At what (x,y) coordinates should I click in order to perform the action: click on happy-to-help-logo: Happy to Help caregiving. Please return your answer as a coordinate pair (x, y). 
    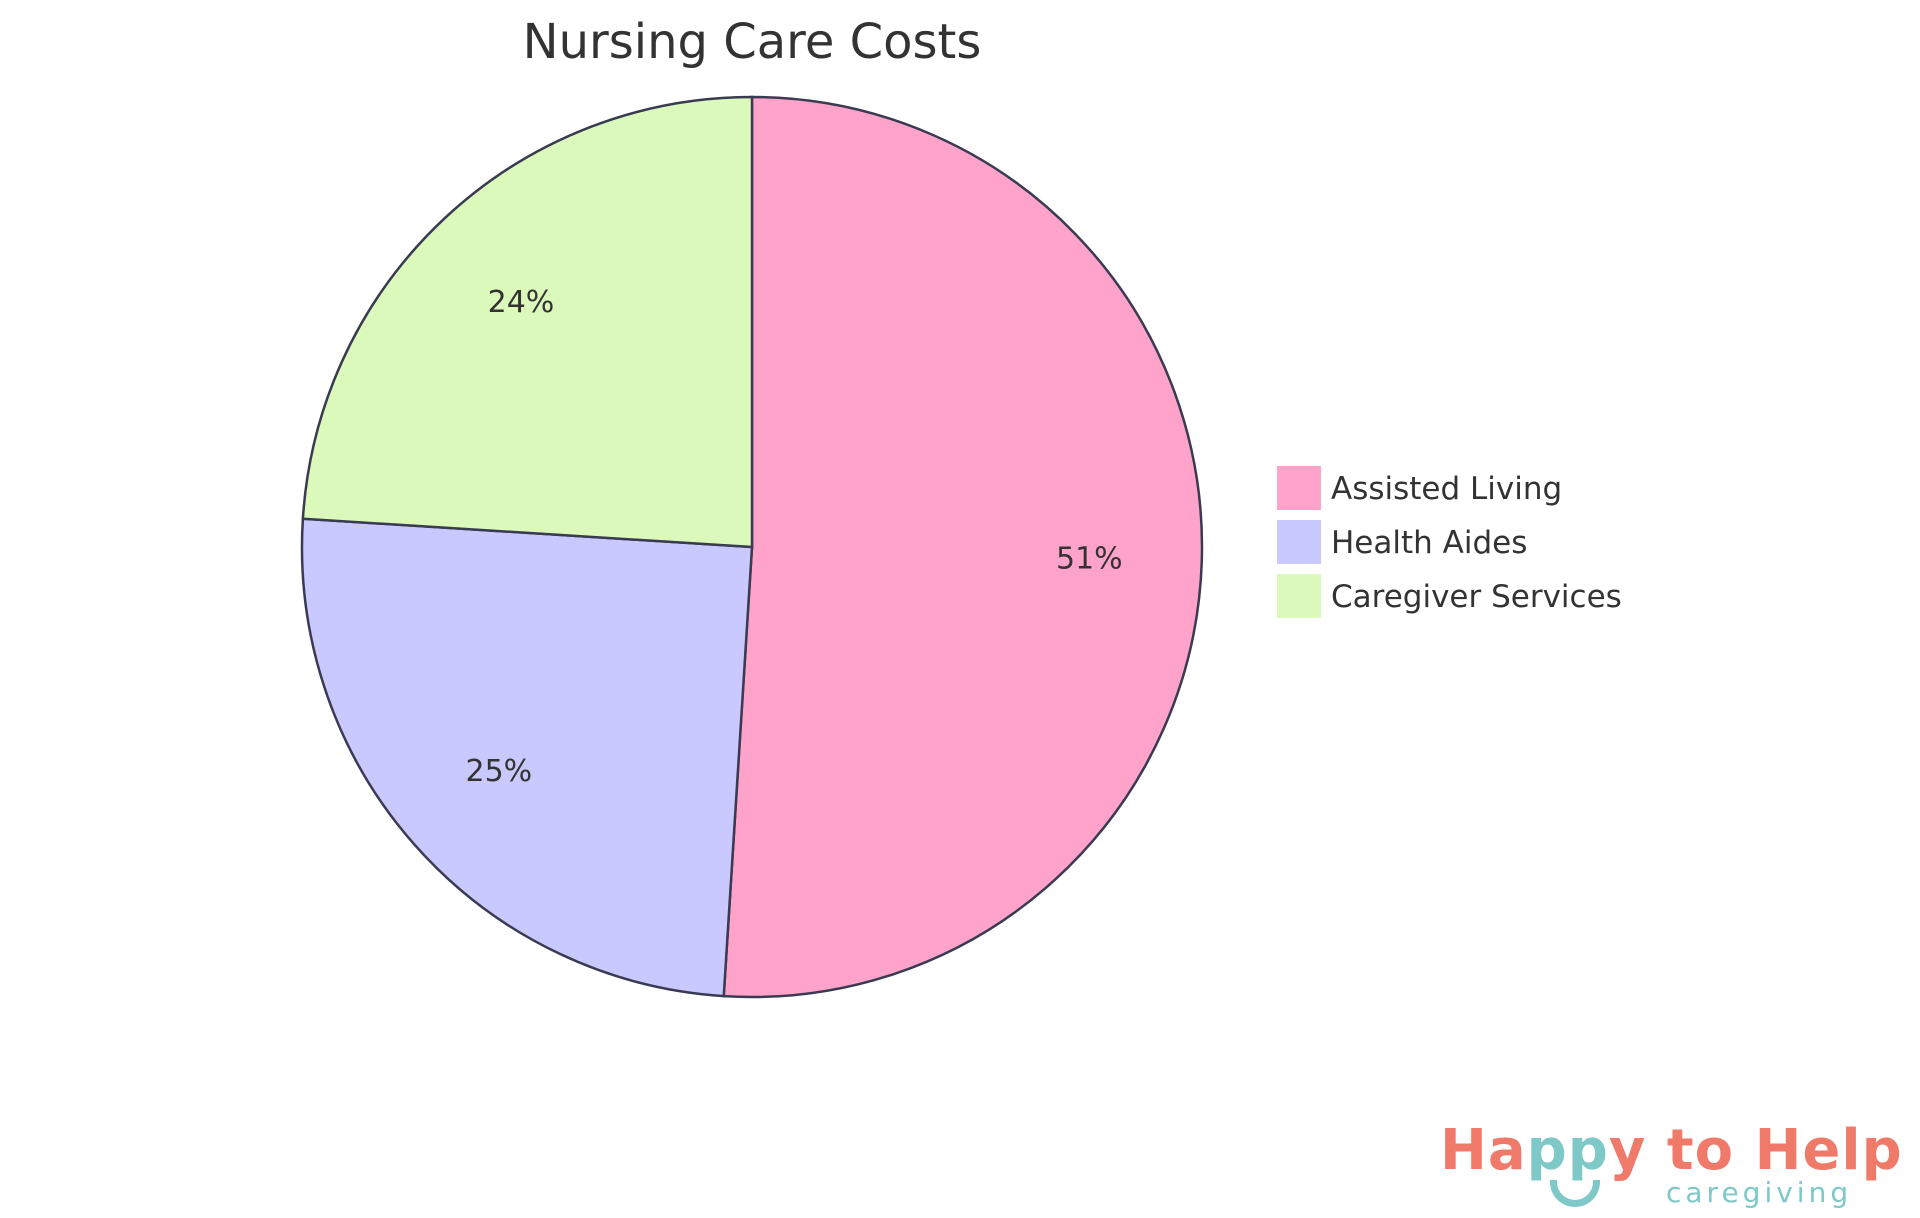
    Looking at the image, I should click on (1675, 1168).